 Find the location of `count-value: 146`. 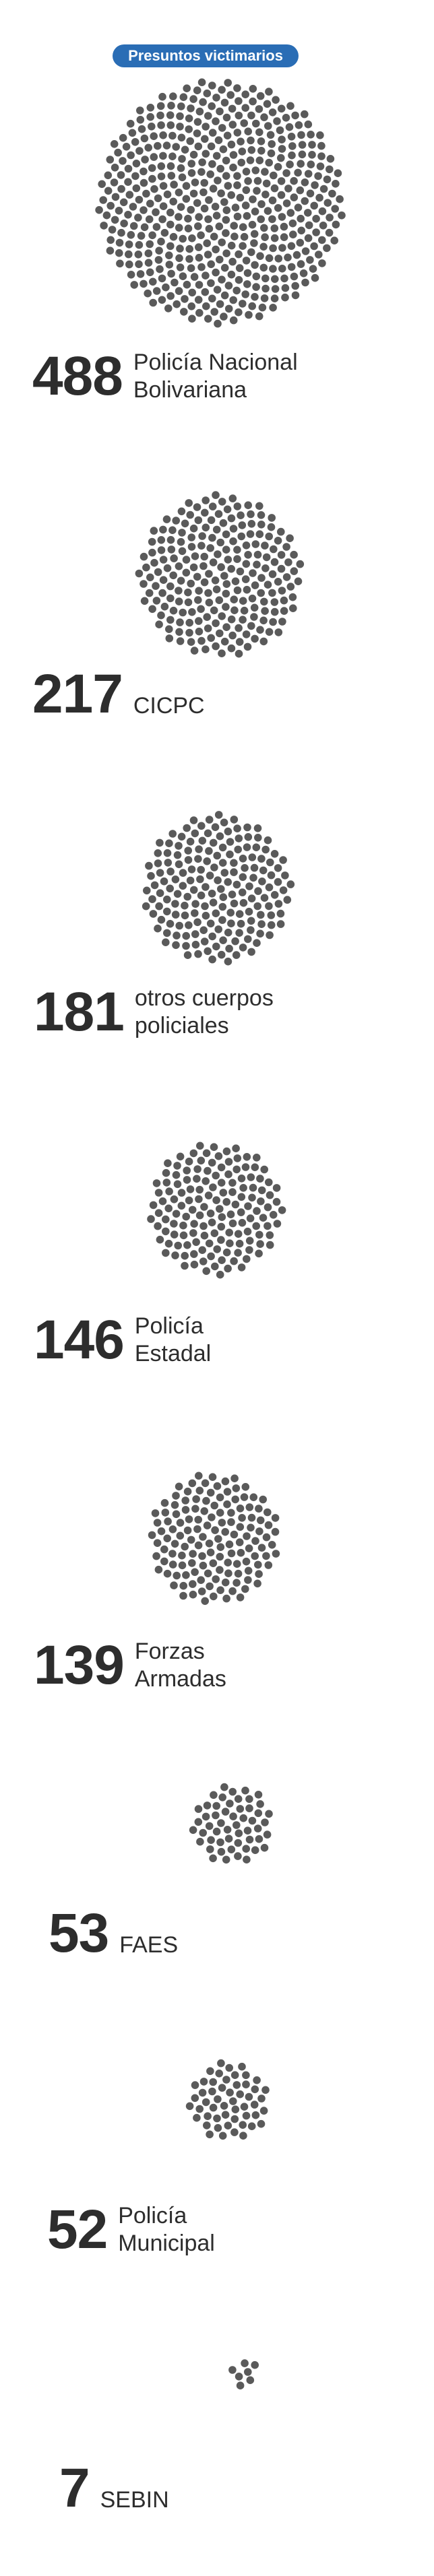

count-value: 146 is located at coordinates (79, 1339).